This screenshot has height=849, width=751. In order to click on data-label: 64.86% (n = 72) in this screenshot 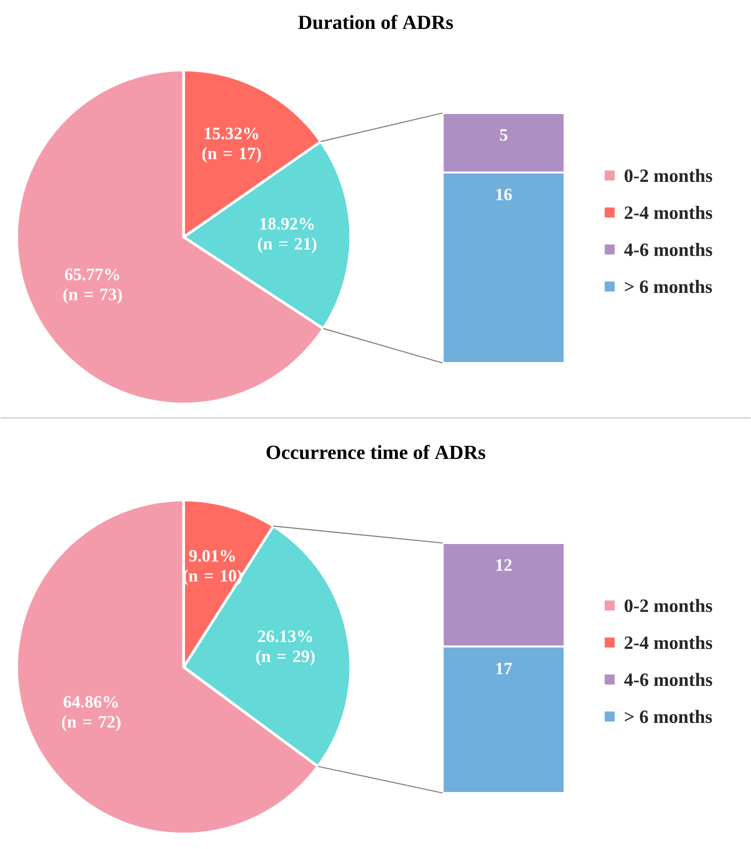, I will do `click(91, 714)`.